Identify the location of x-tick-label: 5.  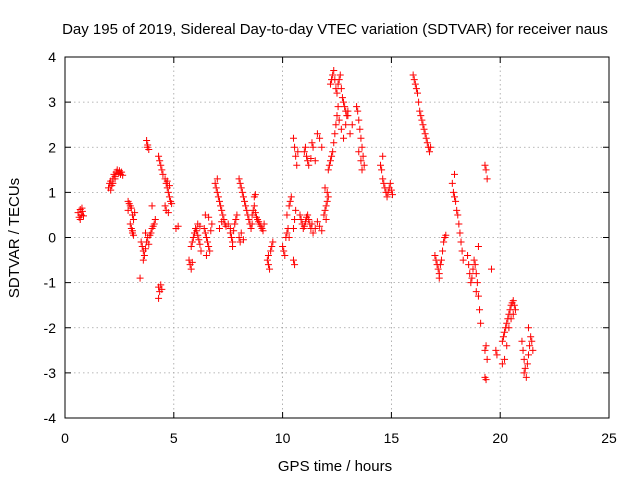
(174, 438).